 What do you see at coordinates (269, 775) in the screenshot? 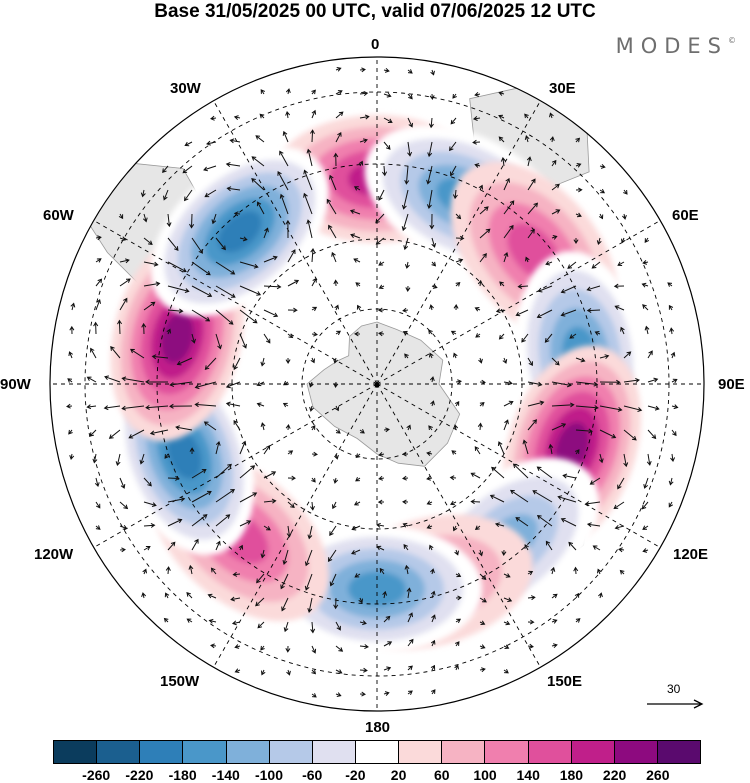
I see `colorbar-tick-label: -100` at bounding box center [269, 775].